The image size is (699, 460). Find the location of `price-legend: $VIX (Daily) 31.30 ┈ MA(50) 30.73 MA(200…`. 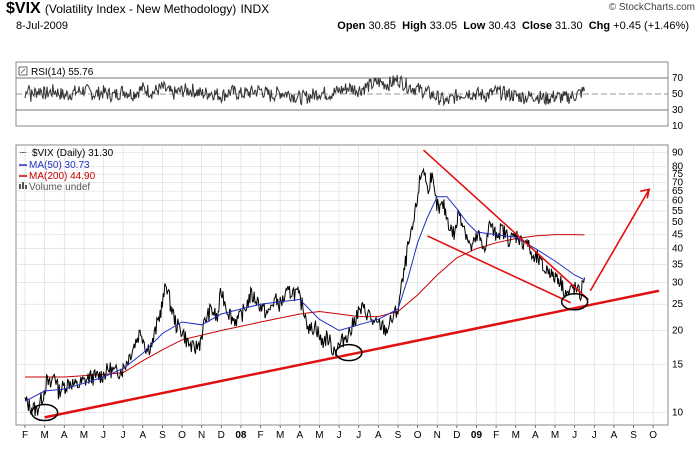

price-legend: $VIX (Daily) 31.30 ┈ MA(50) 30.73 MA(200… is located at coordinates (66, 170).